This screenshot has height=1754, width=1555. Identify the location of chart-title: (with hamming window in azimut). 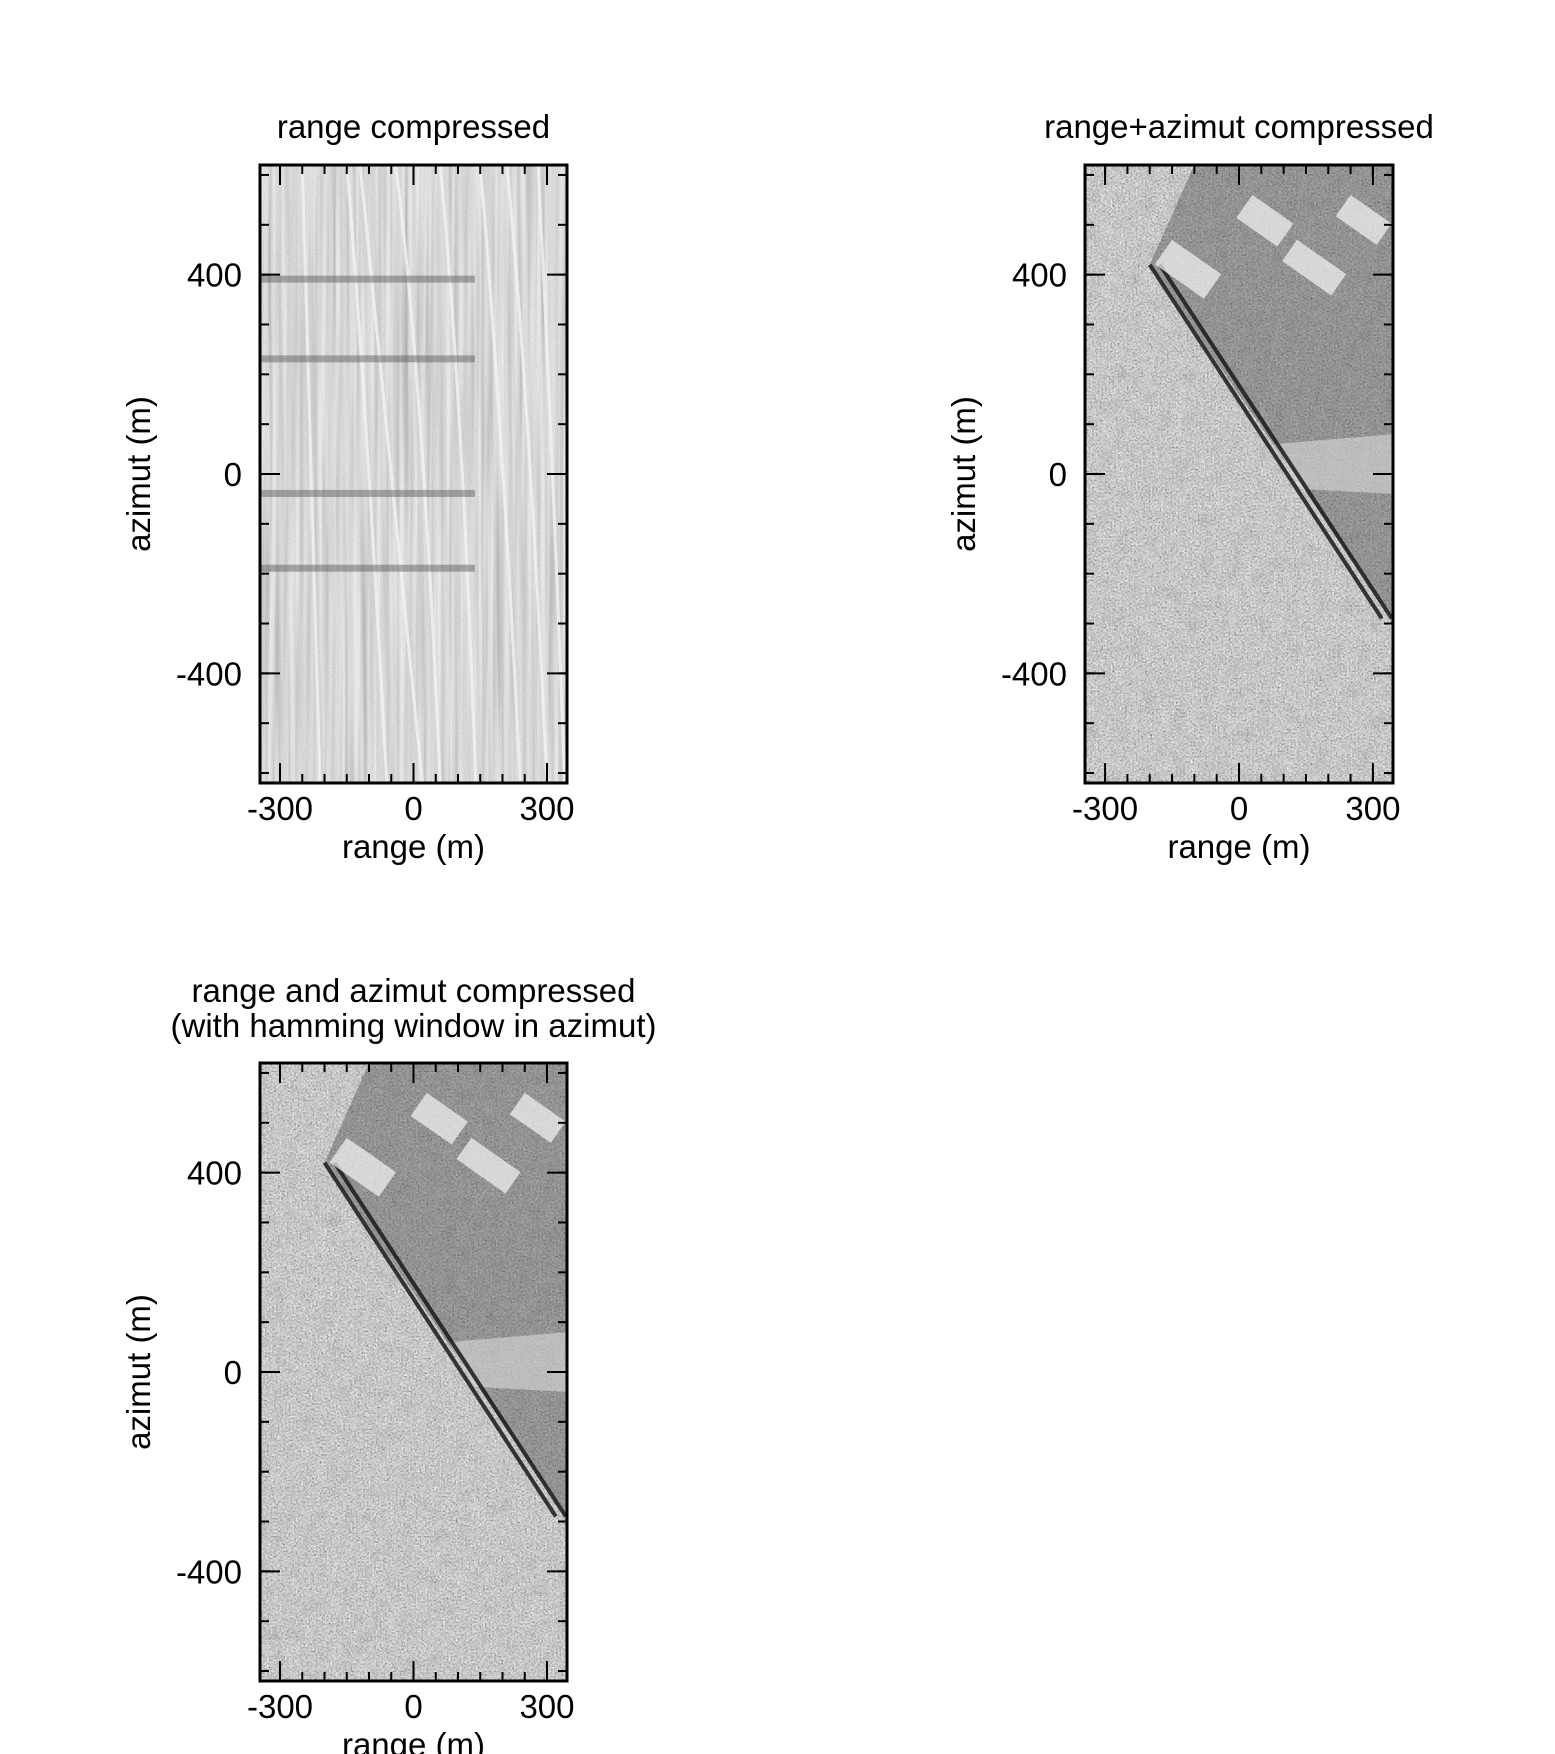
(414, 1025).